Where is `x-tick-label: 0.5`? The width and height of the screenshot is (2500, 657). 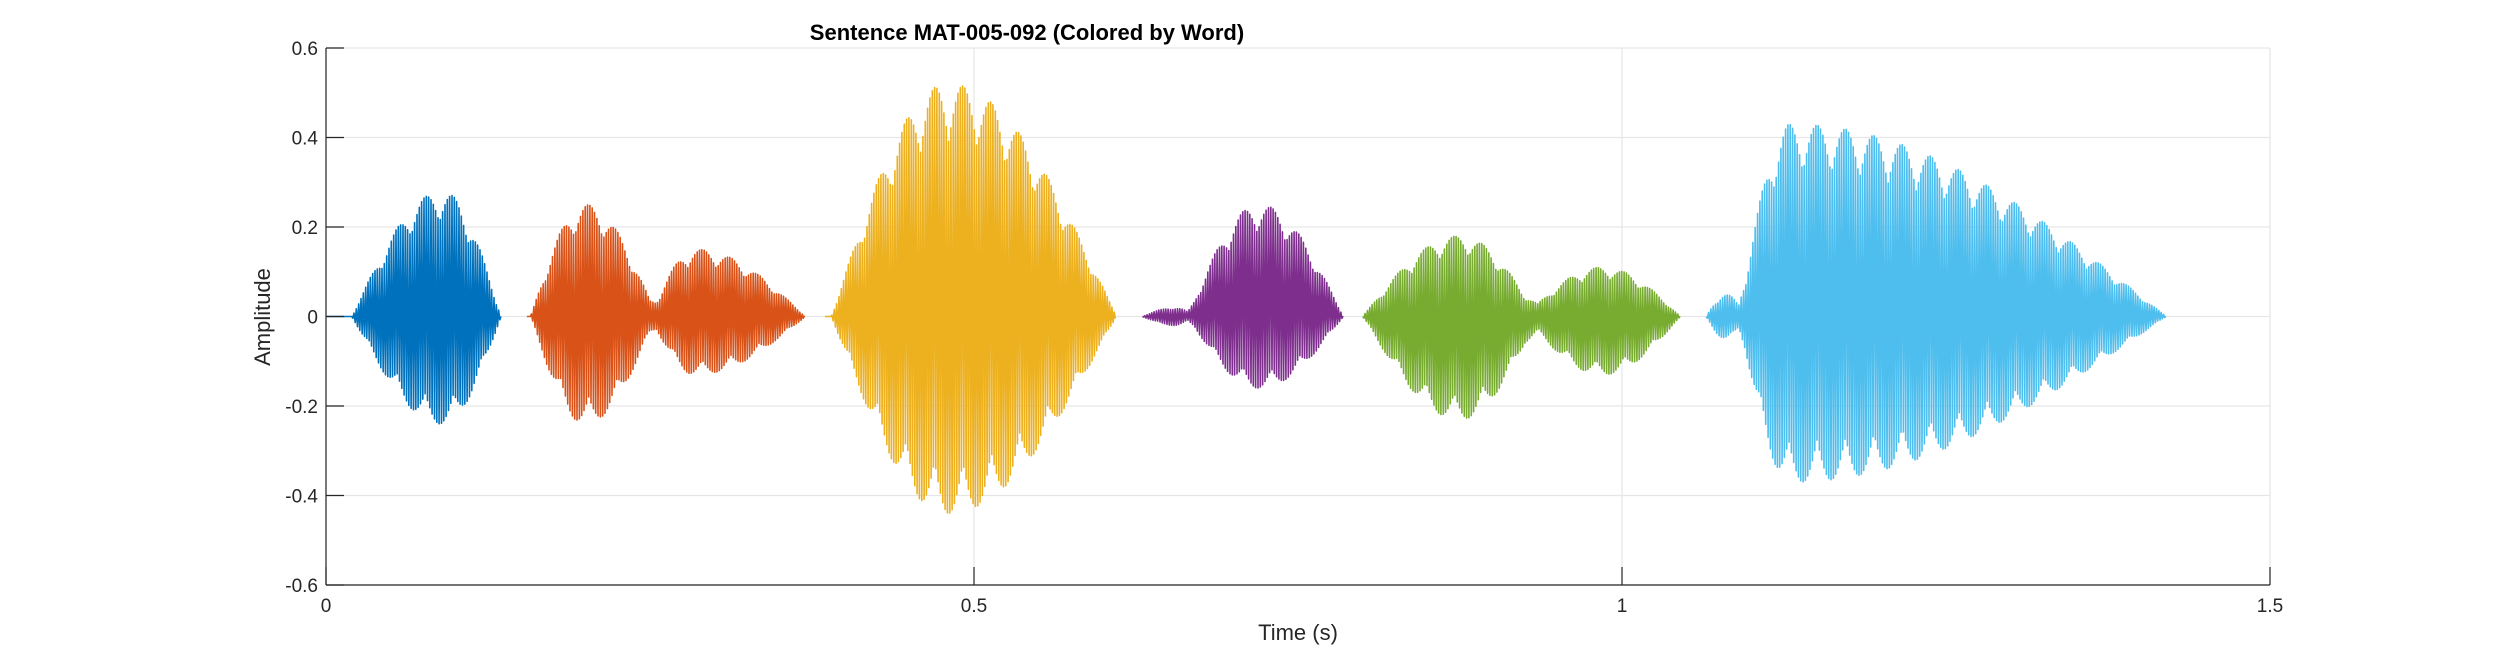 x-tick-label: 0.5 is located at coordinates (974, 606).